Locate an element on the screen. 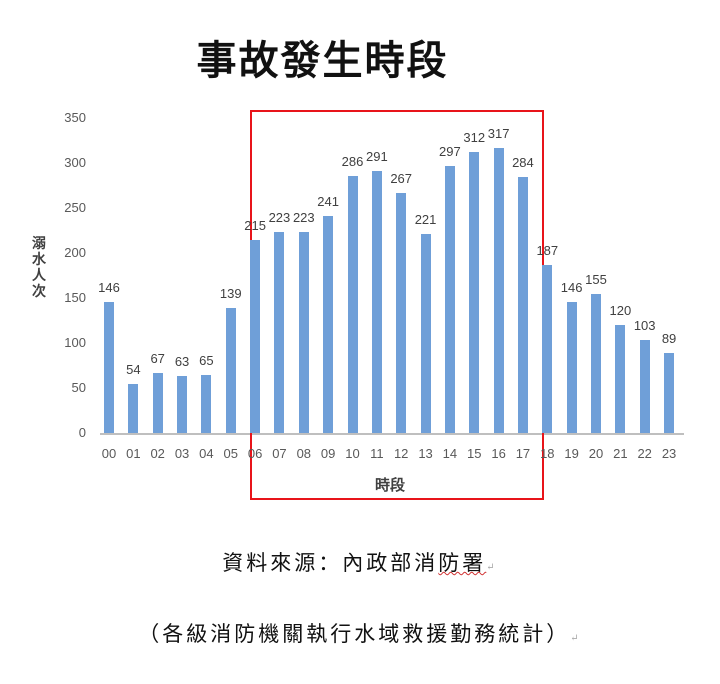 This screenshot has width=720, height=684. data-label: 241 is located at coordinates (328, 202).